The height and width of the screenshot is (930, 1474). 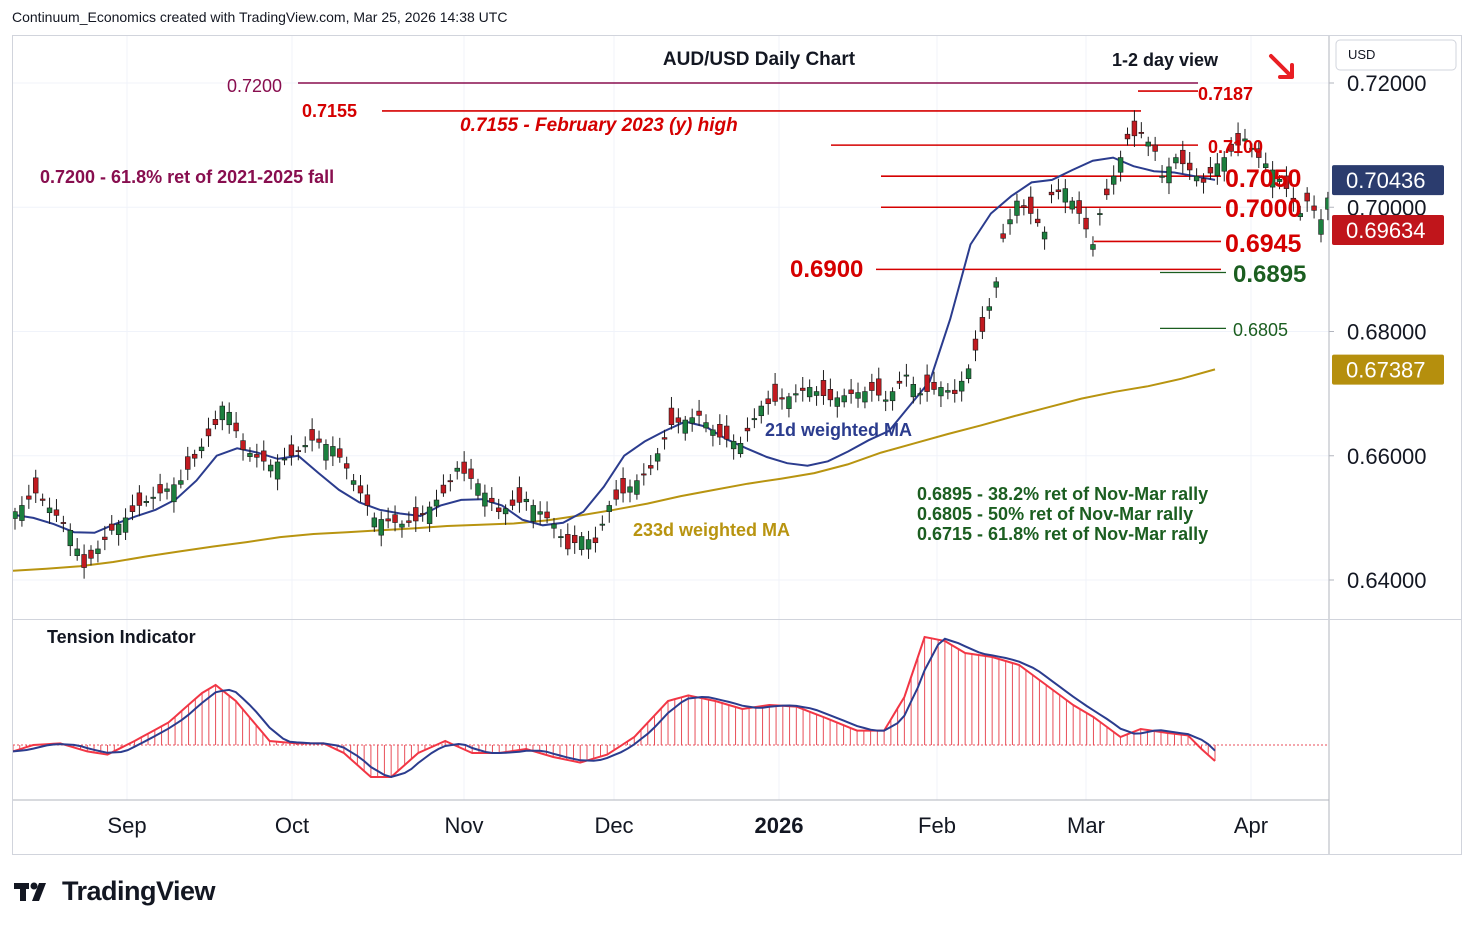 I want to click on price-badge-label: 0.67387, so click(x=1386, y=370).